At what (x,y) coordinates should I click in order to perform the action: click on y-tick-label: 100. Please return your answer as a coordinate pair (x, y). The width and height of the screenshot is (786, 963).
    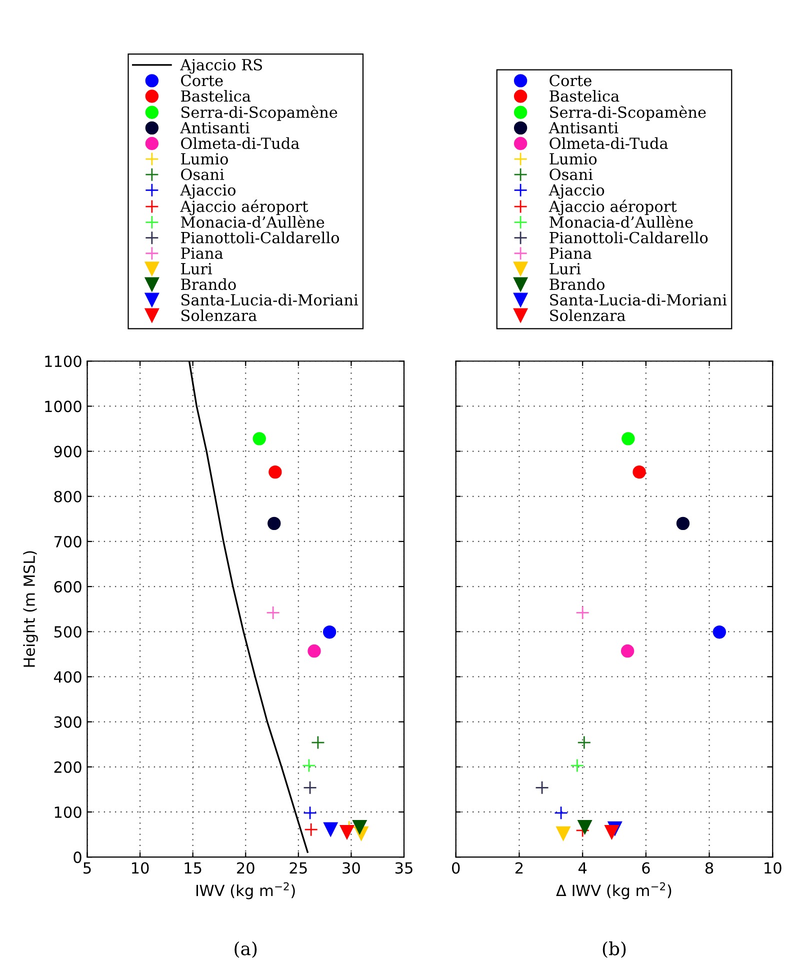
    Looking at the image, I should click on (68, 812).